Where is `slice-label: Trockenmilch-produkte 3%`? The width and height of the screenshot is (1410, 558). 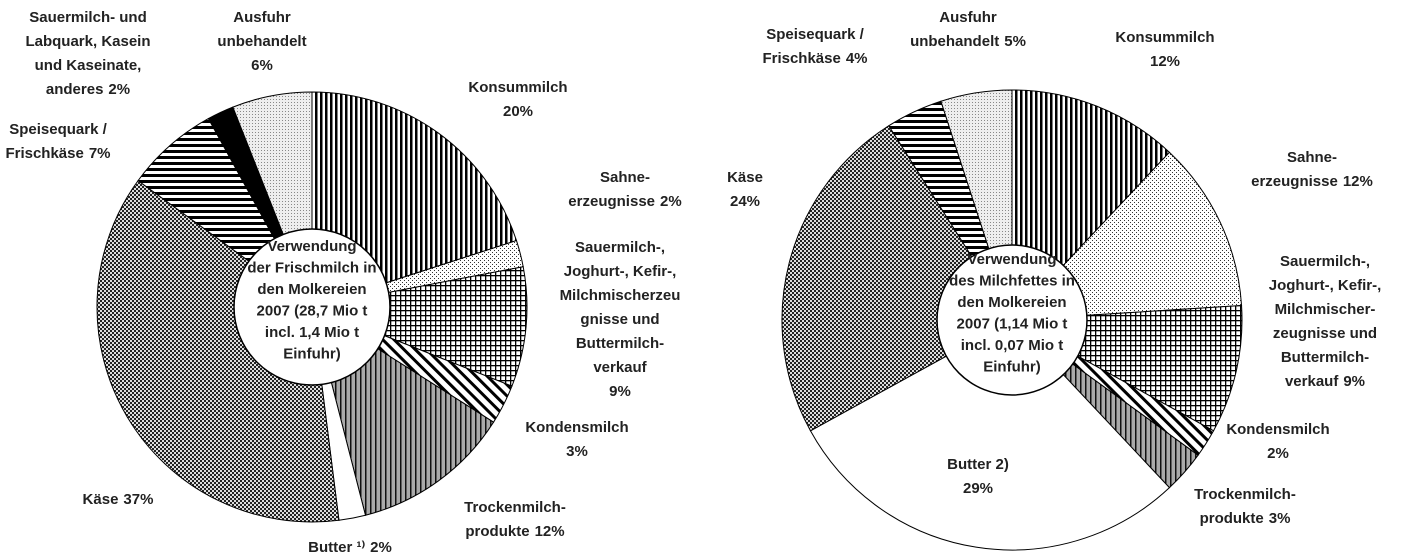 slice-label: Trockenmilch-produkte 3% is located at coordinates (1245, 506).